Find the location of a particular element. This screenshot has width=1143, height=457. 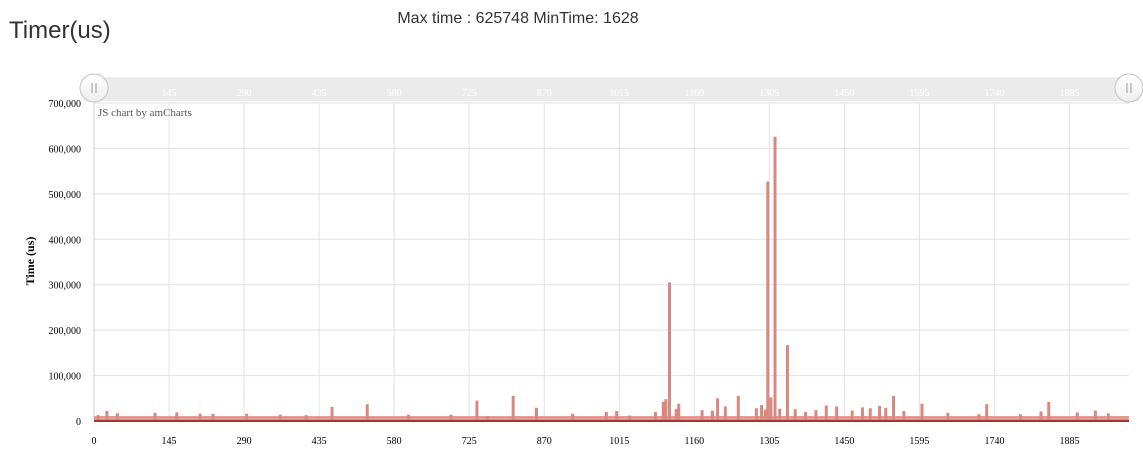

y-tick-label: 100,000 is located at coordinates (65, 377).